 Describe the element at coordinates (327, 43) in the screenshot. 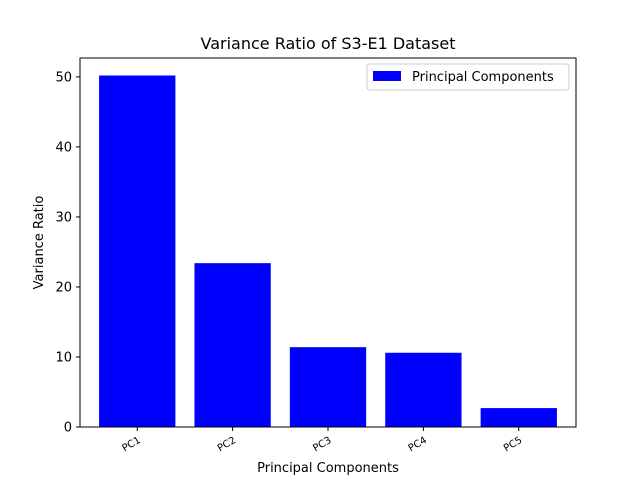

I see `chart-title: Variance Ratio of S3-E1 Dataset` at that location.